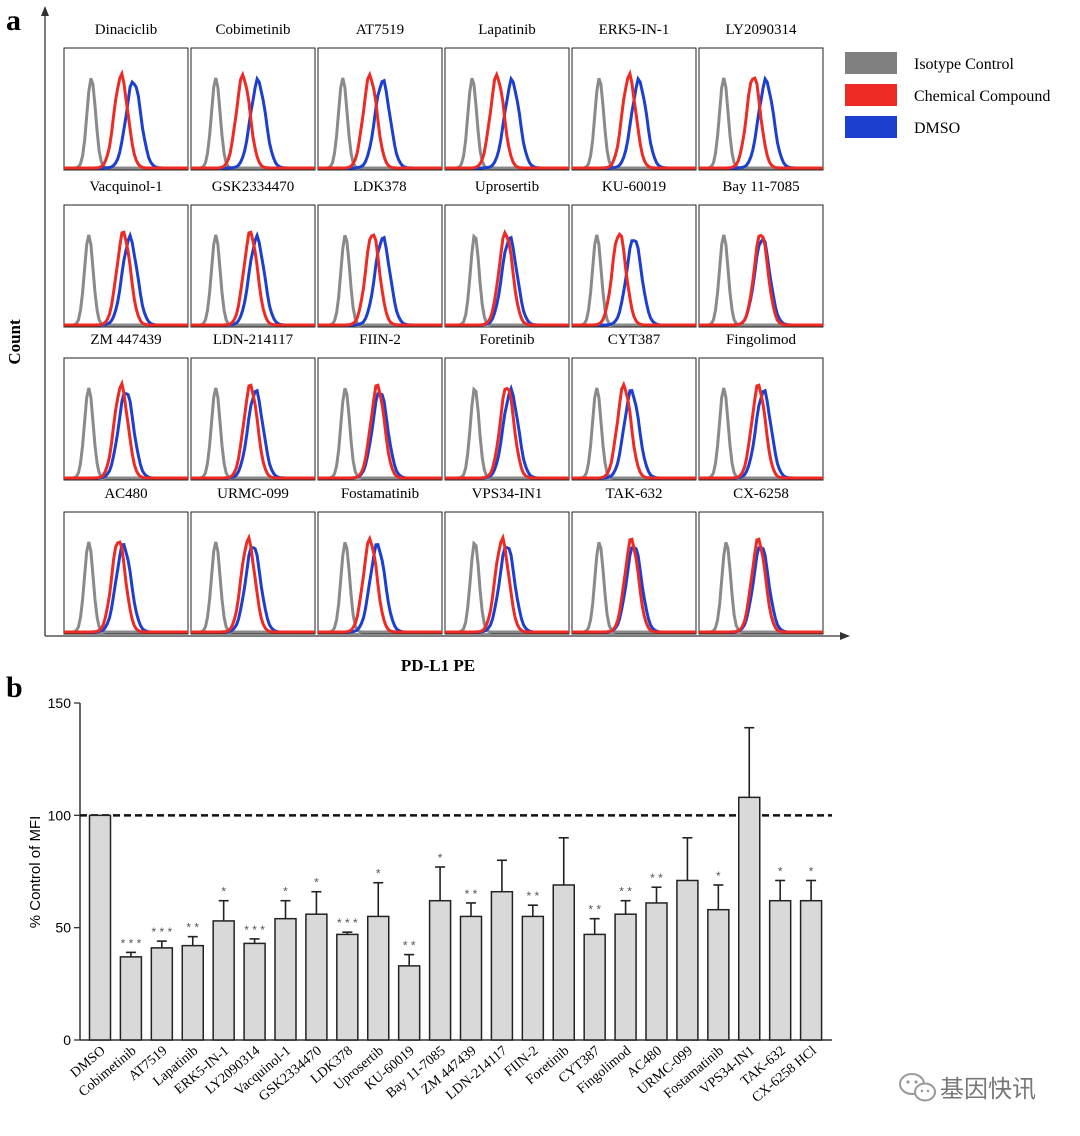  I want to click on histogram-panel: LDK378, so click(380, 253).